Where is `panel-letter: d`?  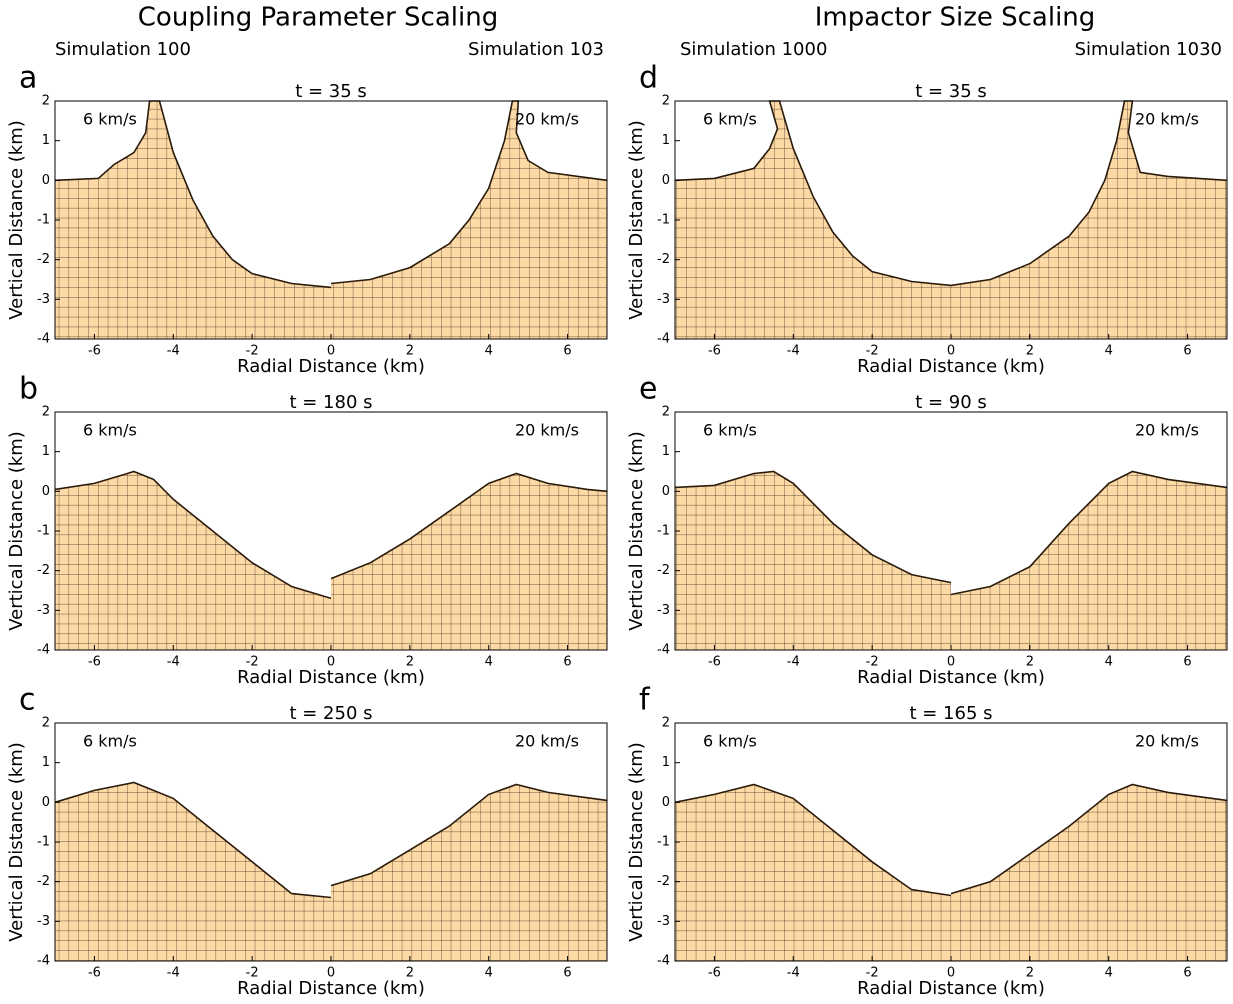 panel-letter: d is located at coordinates (648, 78).